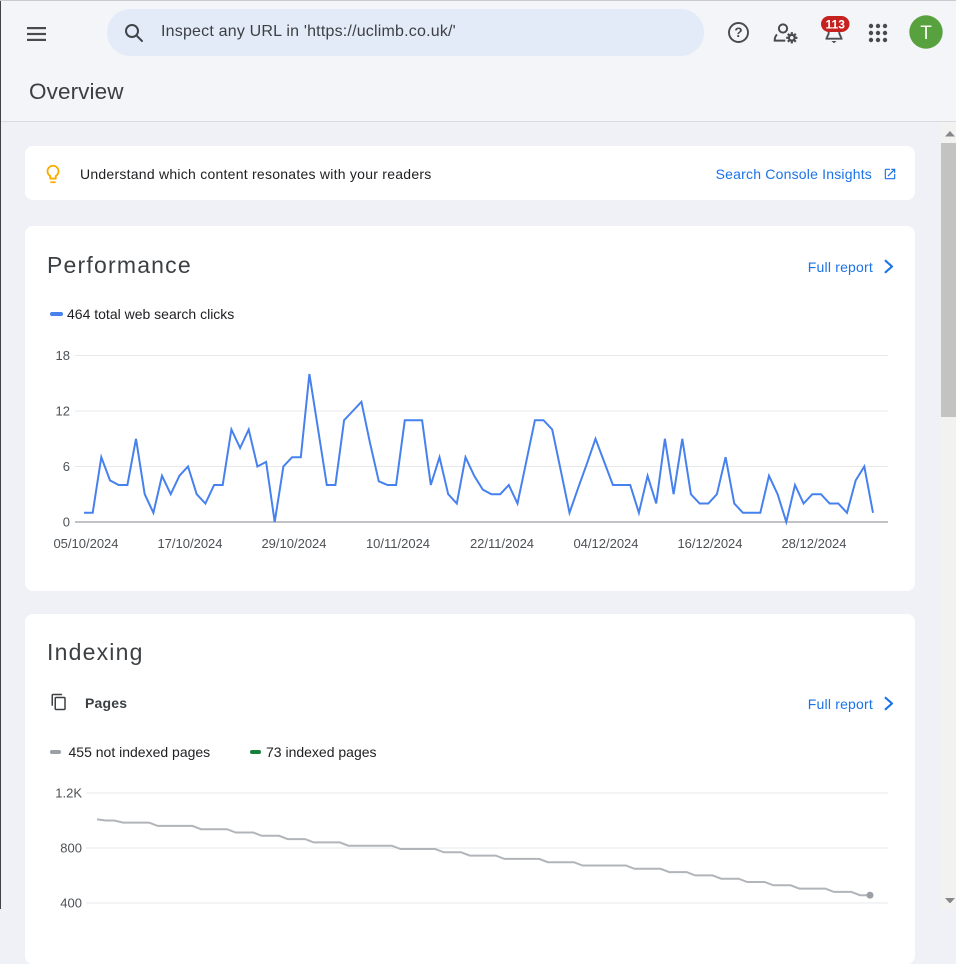 The height and width of the screenshot is (964, 956). Describe the element at coordinates (605, 543) in the screenshot. I see `svg-text: 04/12/2024` at that location.